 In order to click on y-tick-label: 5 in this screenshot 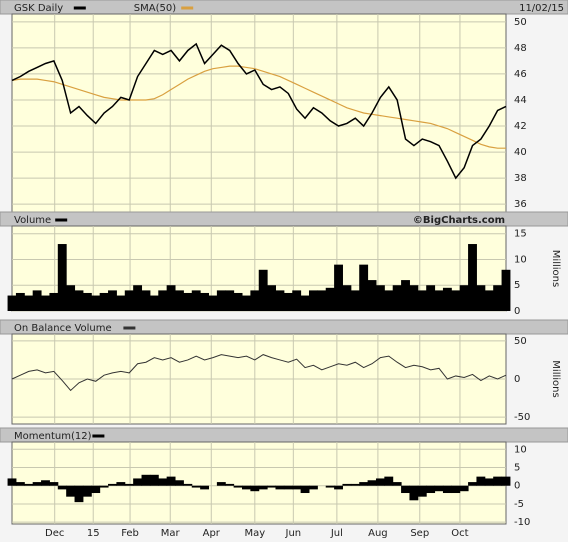, I will do `click(517, 468)`.